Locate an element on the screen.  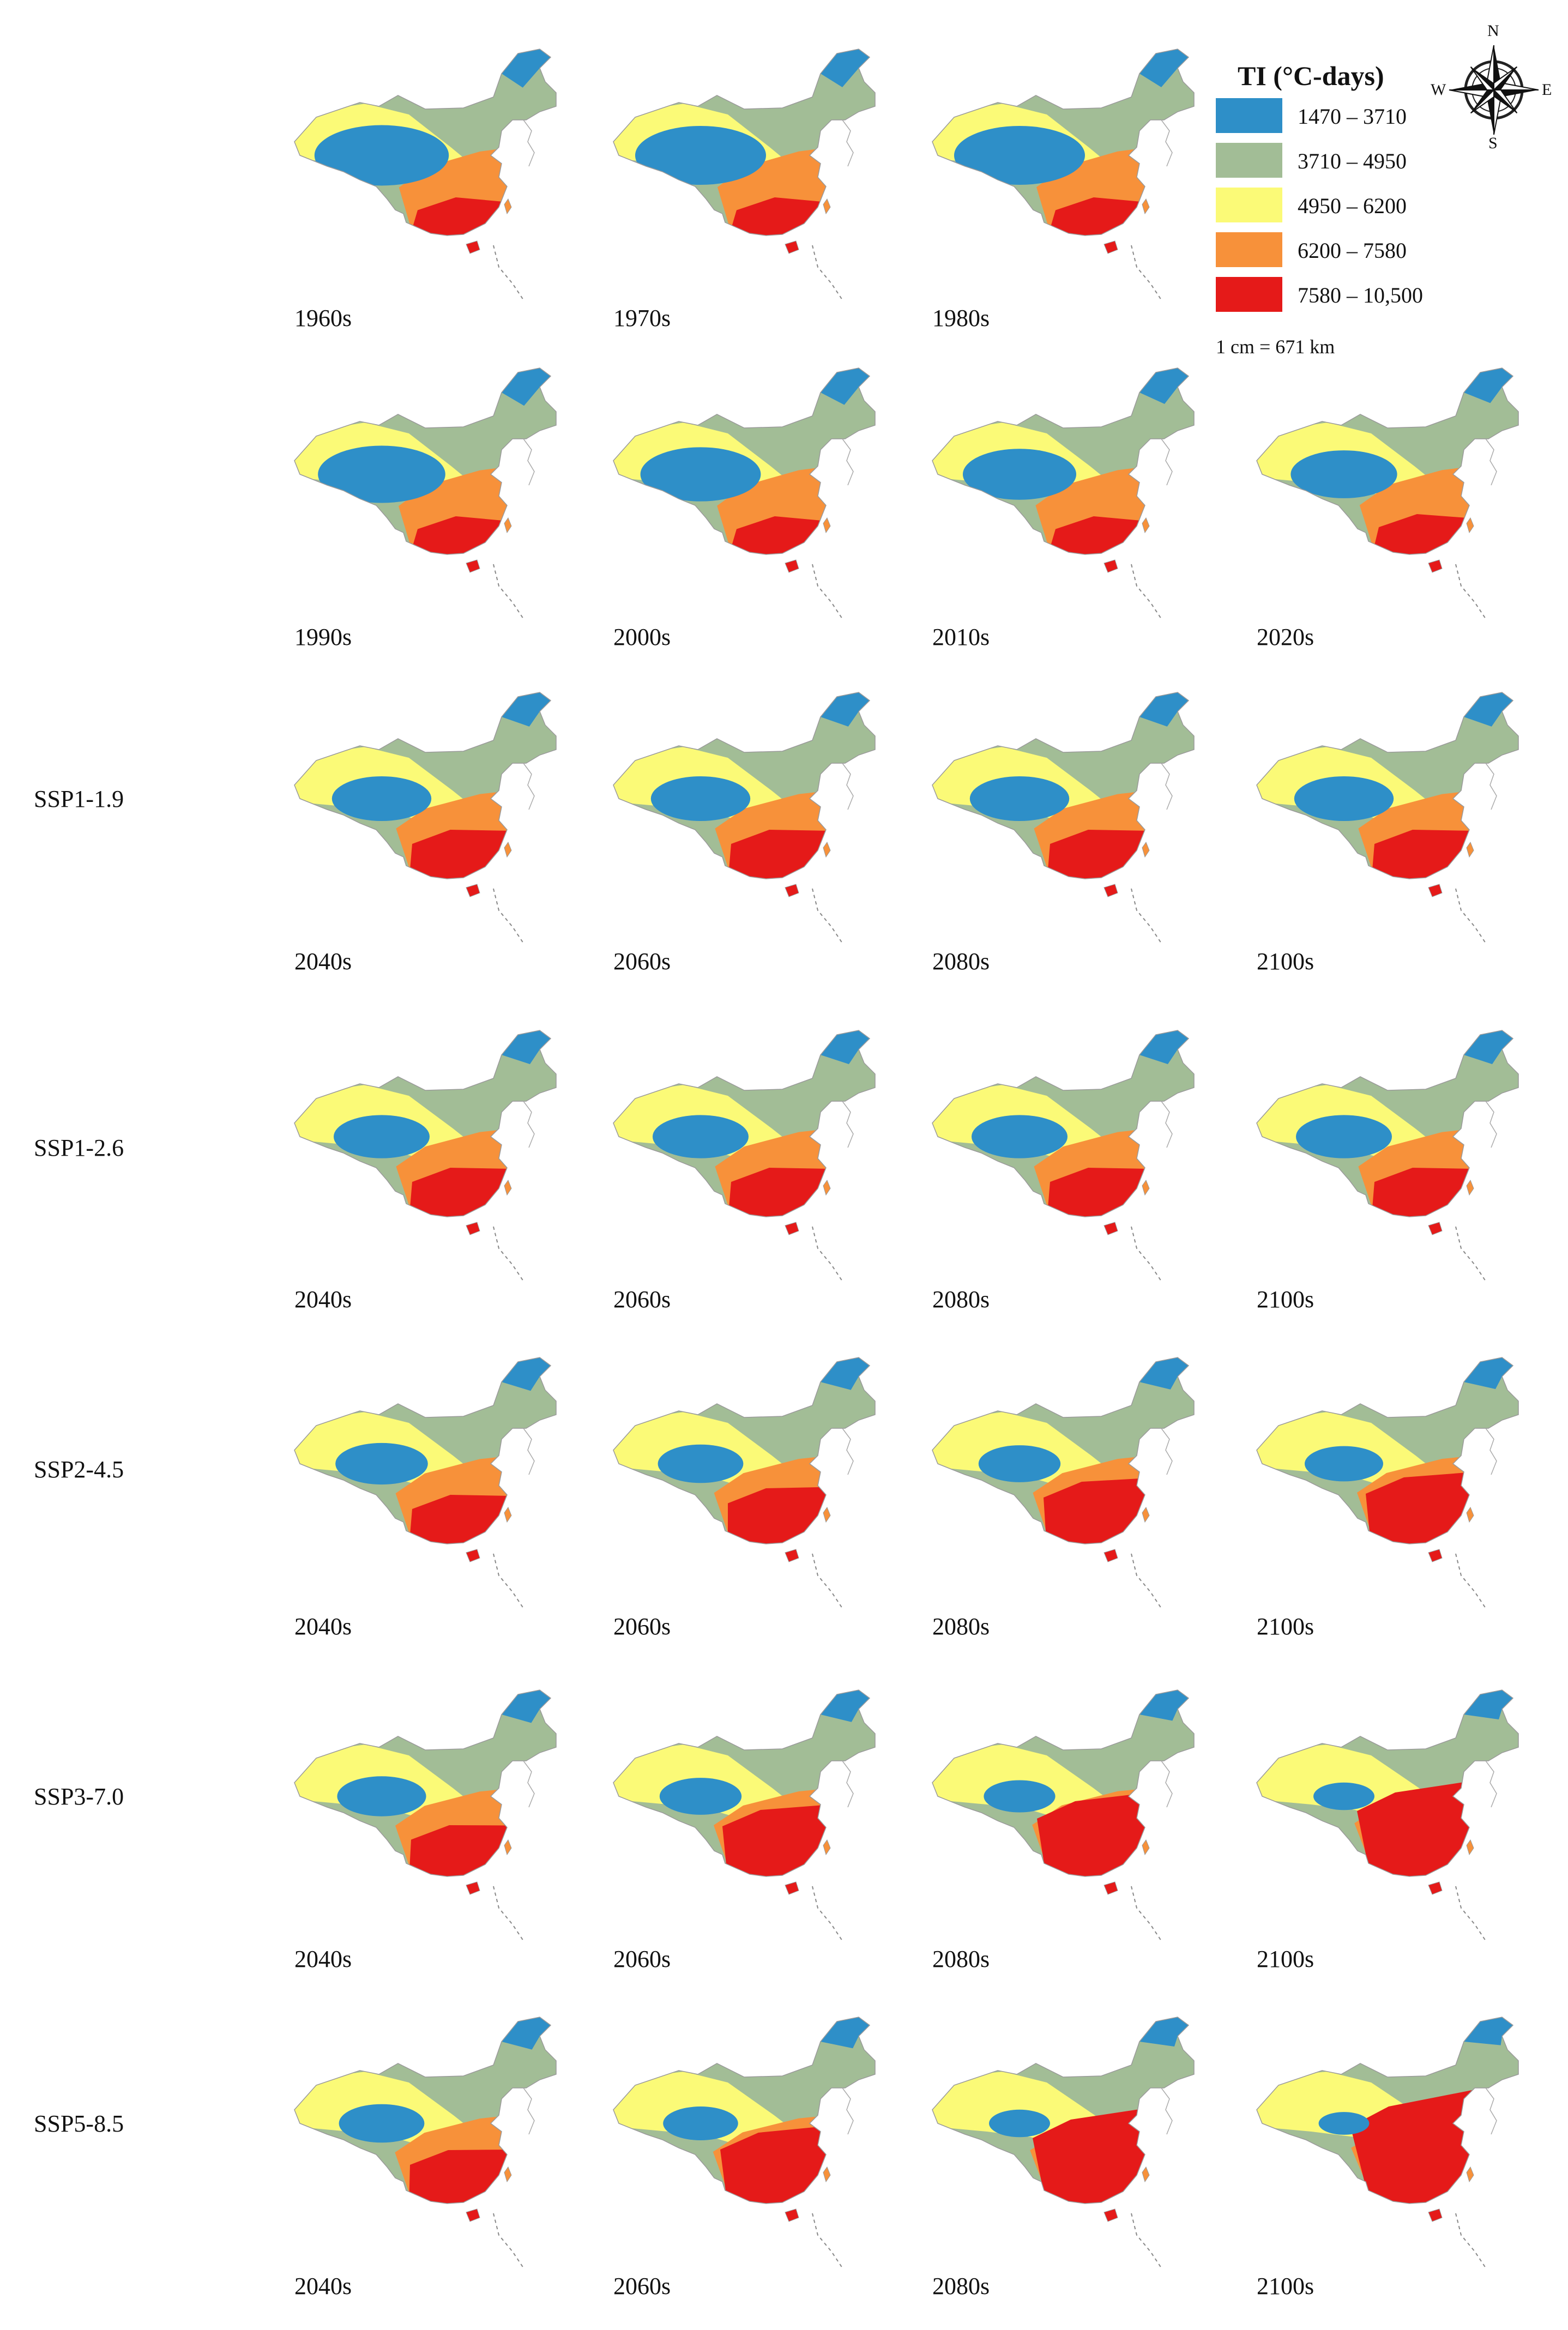
decade-label: 2060s is located at coordinates (642, 1626).